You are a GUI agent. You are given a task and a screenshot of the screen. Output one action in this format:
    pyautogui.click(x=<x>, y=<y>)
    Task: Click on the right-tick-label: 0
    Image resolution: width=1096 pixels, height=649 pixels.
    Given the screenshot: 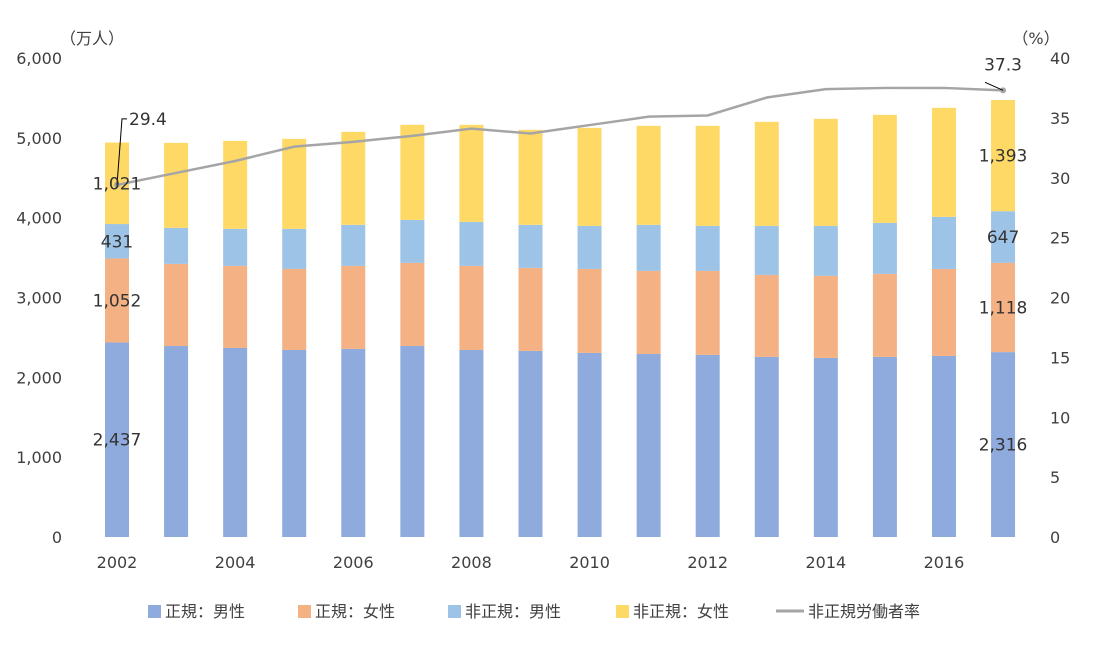 What is the action you would take?
    pyautogui.click(x=1055, y=537)
    